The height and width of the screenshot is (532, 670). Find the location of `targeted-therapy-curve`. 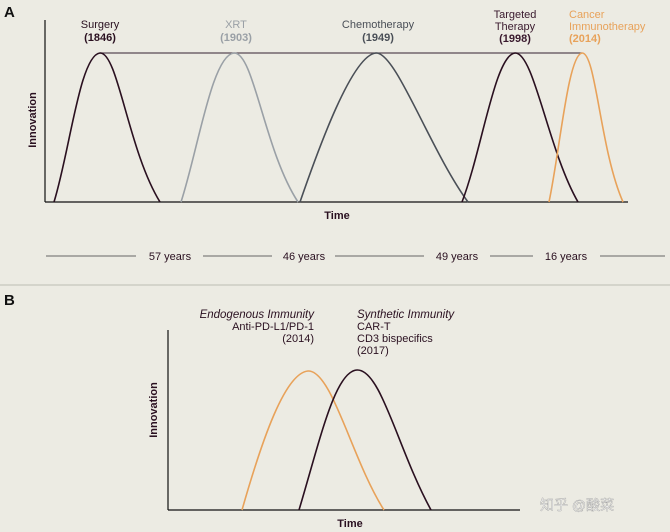

targeted-therapy-curve is located at coordinates (520, 127).